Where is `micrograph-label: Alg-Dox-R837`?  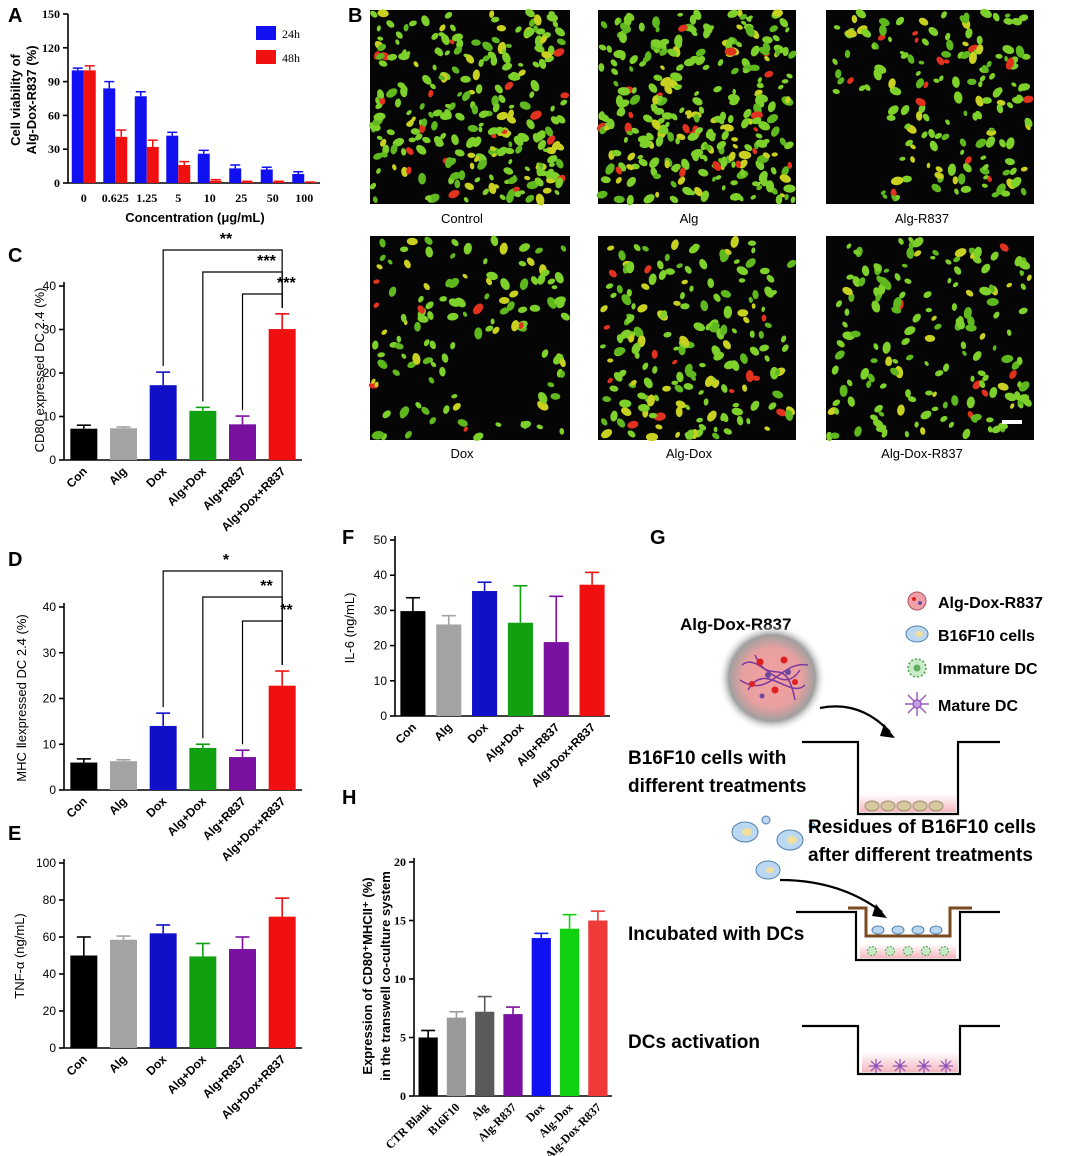
micrograph-label: Alg-Dox-R837 is located at coordinates (922, 453).